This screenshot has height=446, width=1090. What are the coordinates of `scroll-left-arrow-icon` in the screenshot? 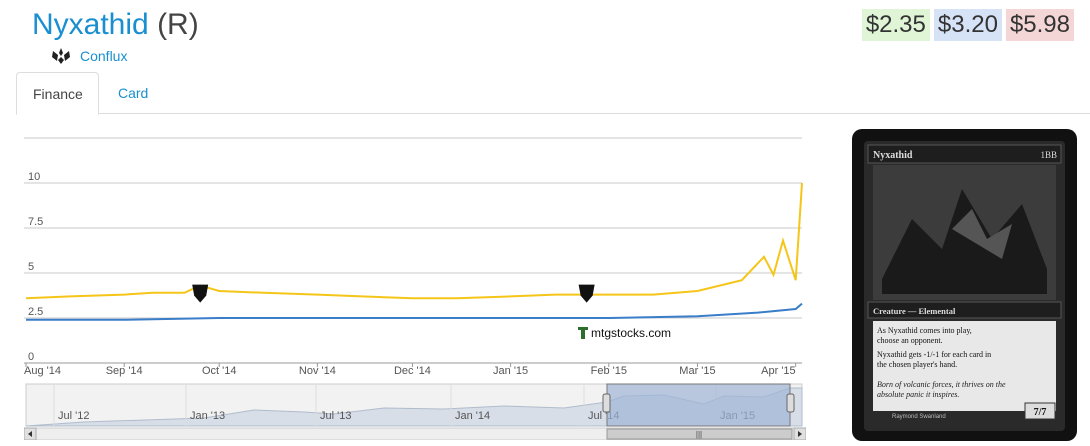 It's located at (30, 434).